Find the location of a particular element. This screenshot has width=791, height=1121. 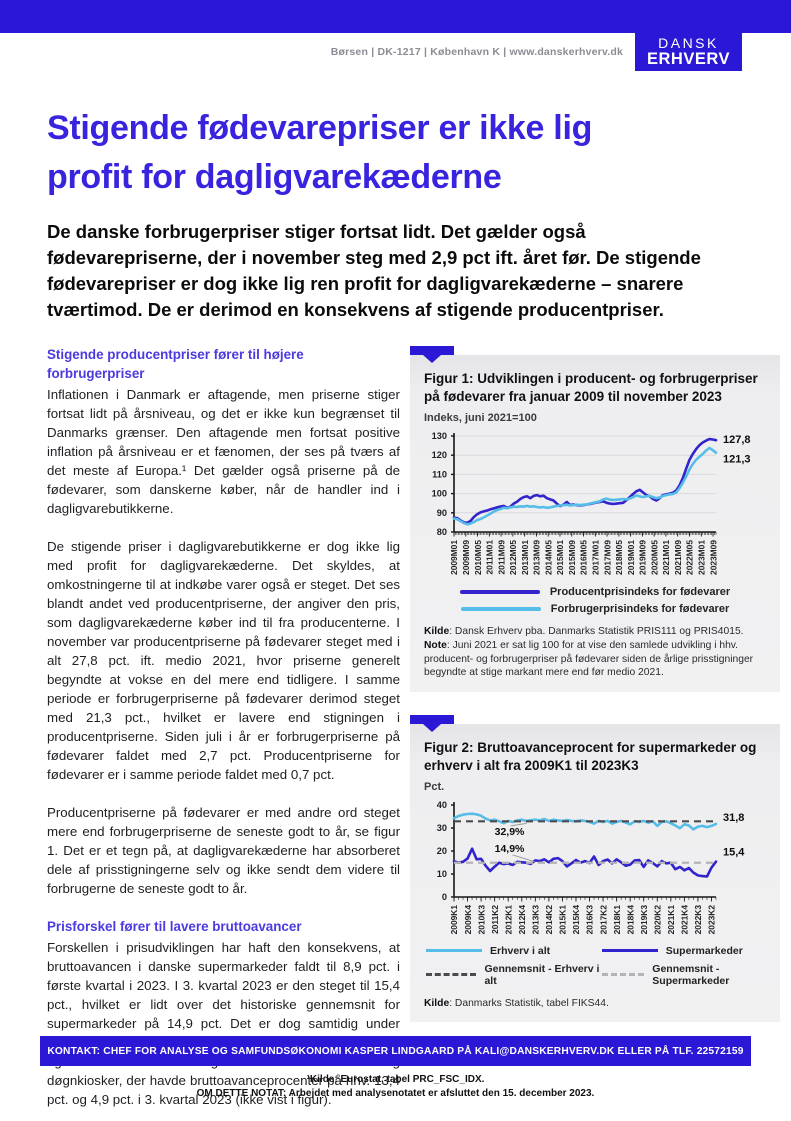

svg-text: 10 is located at coordinates (442, 874).